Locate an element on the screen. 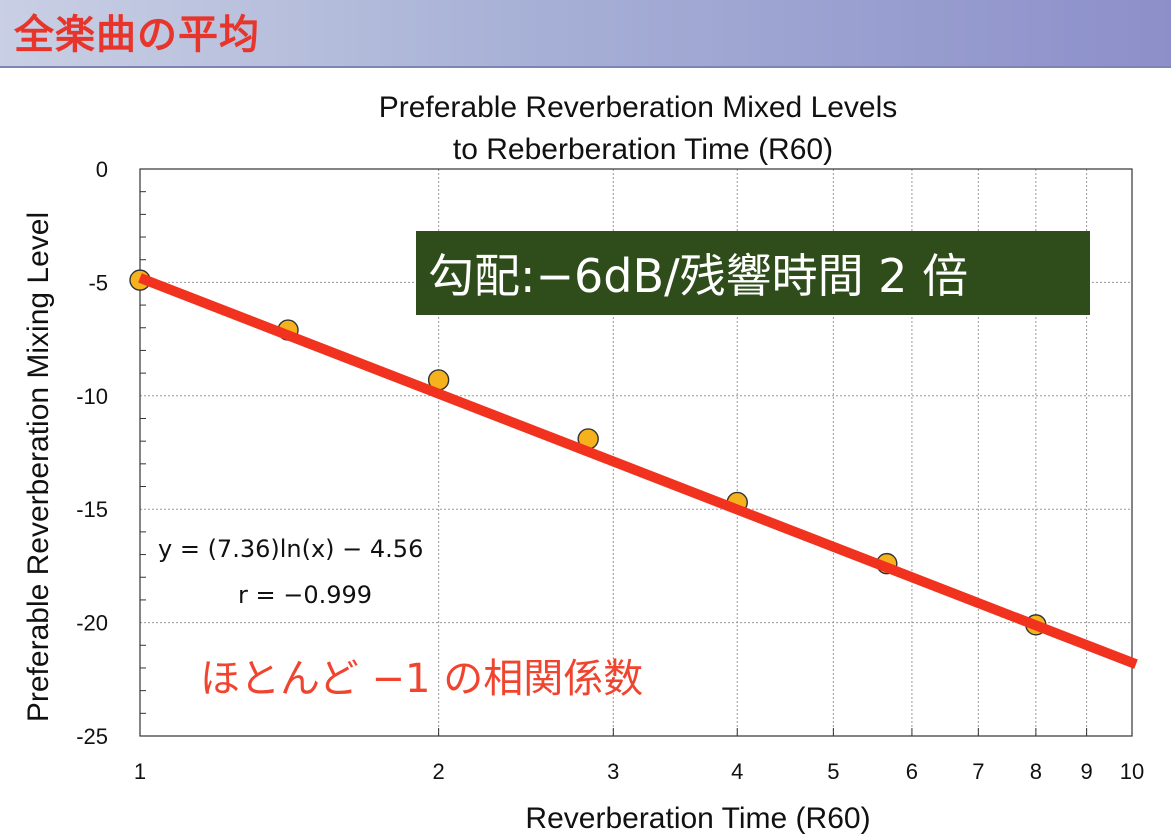 The height and width of the screenshot is (840, 1171). x-tick-label: 5 is located at coordinates (833, 771).